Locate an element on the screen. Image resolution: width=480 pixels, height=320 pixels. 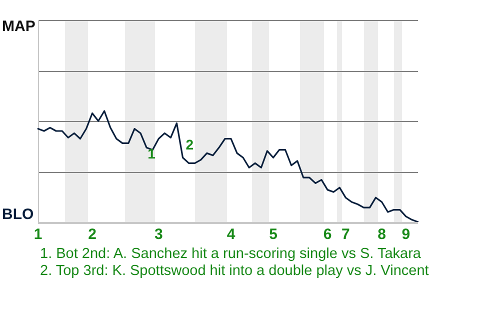
text: BLO is located at coordinates (18, 214).